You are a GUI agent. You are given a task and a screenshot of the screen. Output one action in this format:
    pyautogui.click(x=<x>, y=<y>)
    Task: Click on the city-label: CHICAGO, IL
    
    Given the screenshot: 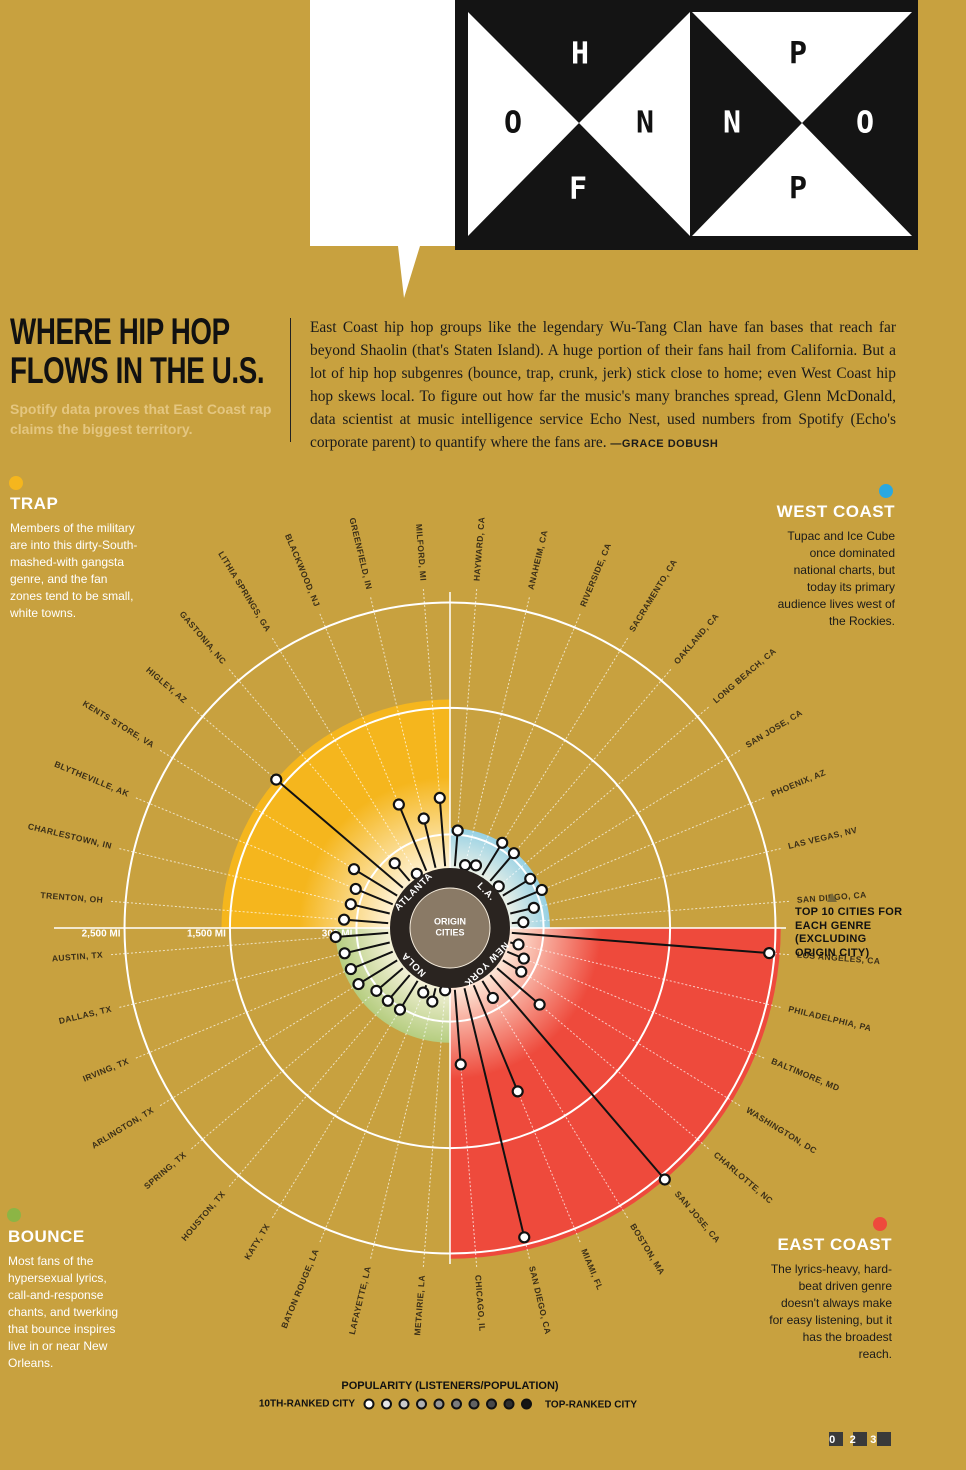 What is the action you would take?
    pyautogui.click(x=480, y=1302)
    